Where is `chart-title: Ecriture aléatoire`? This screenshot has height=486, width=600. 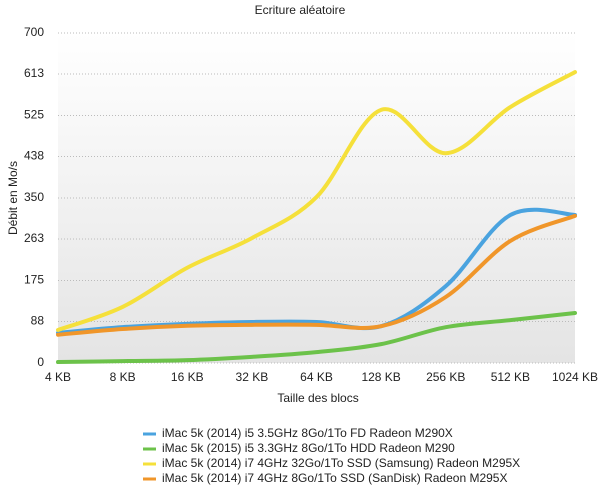
chart-title: Ecriture aléatoire is located at coordinates (300, 10).